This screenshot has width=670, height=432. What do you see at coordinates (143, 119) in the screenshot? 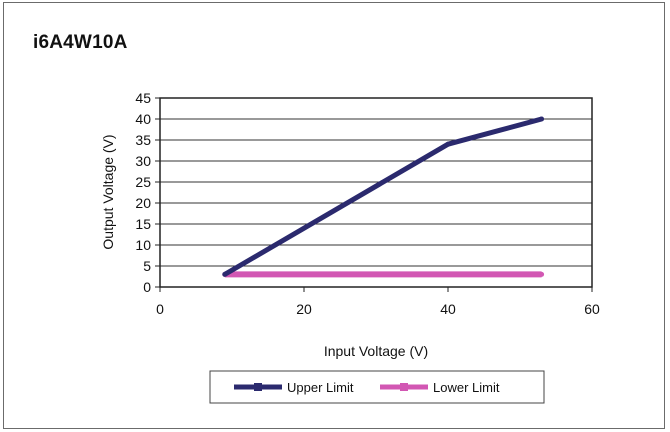
I see `y-tick-label: 40` at bounding box center [143, 119].